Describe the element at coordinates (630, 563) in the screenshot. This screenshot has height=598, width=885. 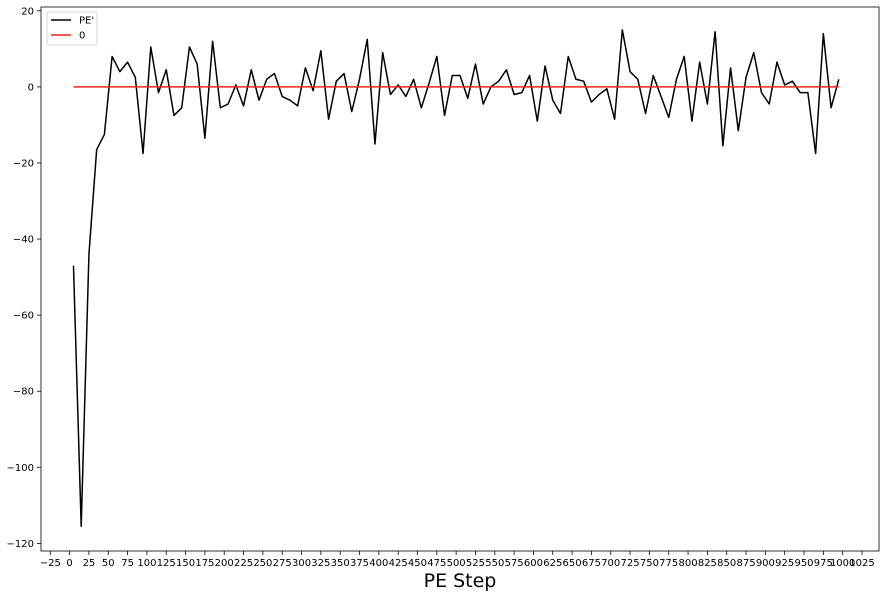
I see `x-tick-label: 725` at that location.